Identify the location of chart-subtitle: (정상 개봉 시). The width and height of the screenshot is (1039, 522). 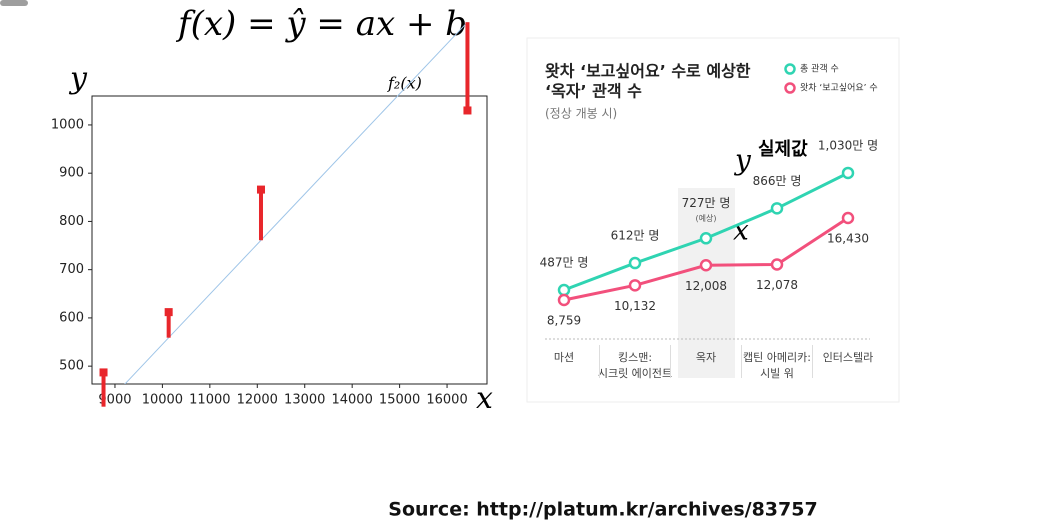
(581, 114).